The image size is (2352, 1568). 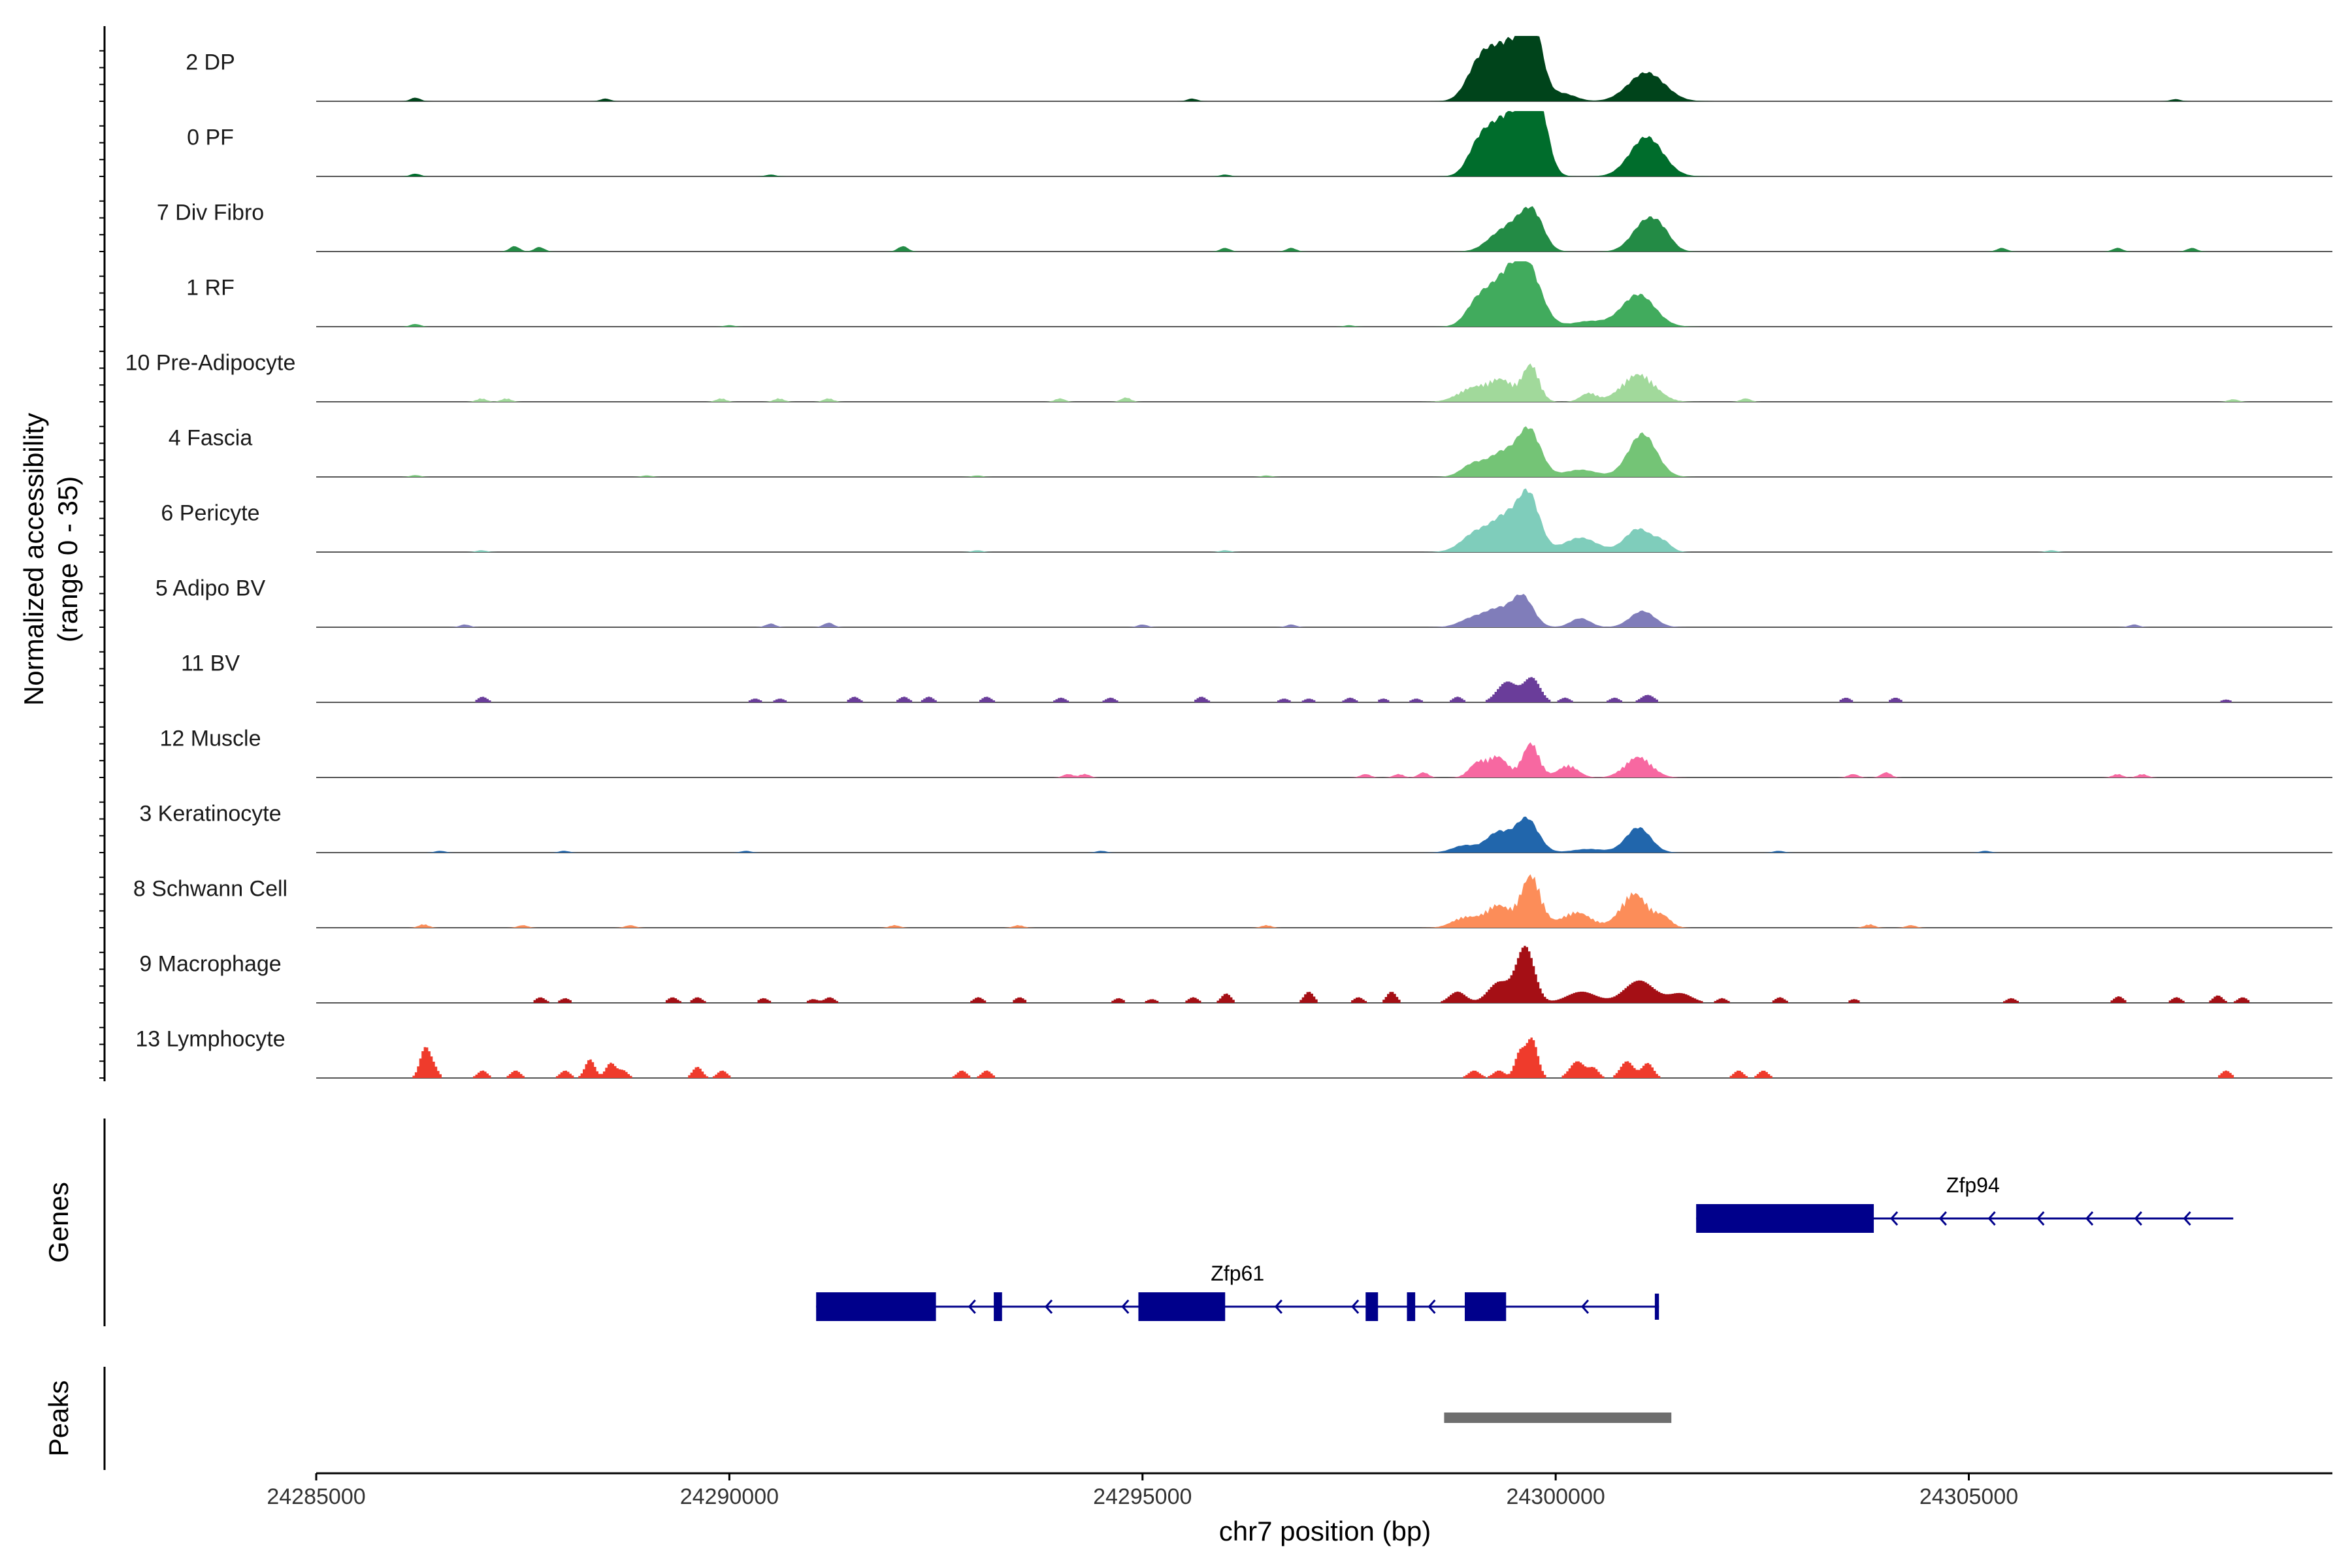 I want to click on gene-zfp94: Zfp94, so click(x=1965, y=1203).